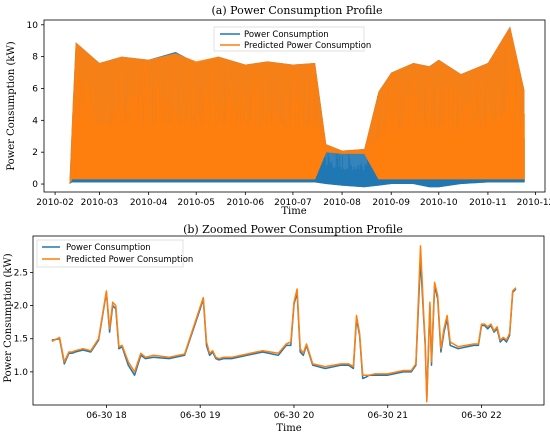 Image resolution: width=550 pixels, height=437 pixels. I want to click on chart-a-xtick-label: 2010-08, so click(342, 203).